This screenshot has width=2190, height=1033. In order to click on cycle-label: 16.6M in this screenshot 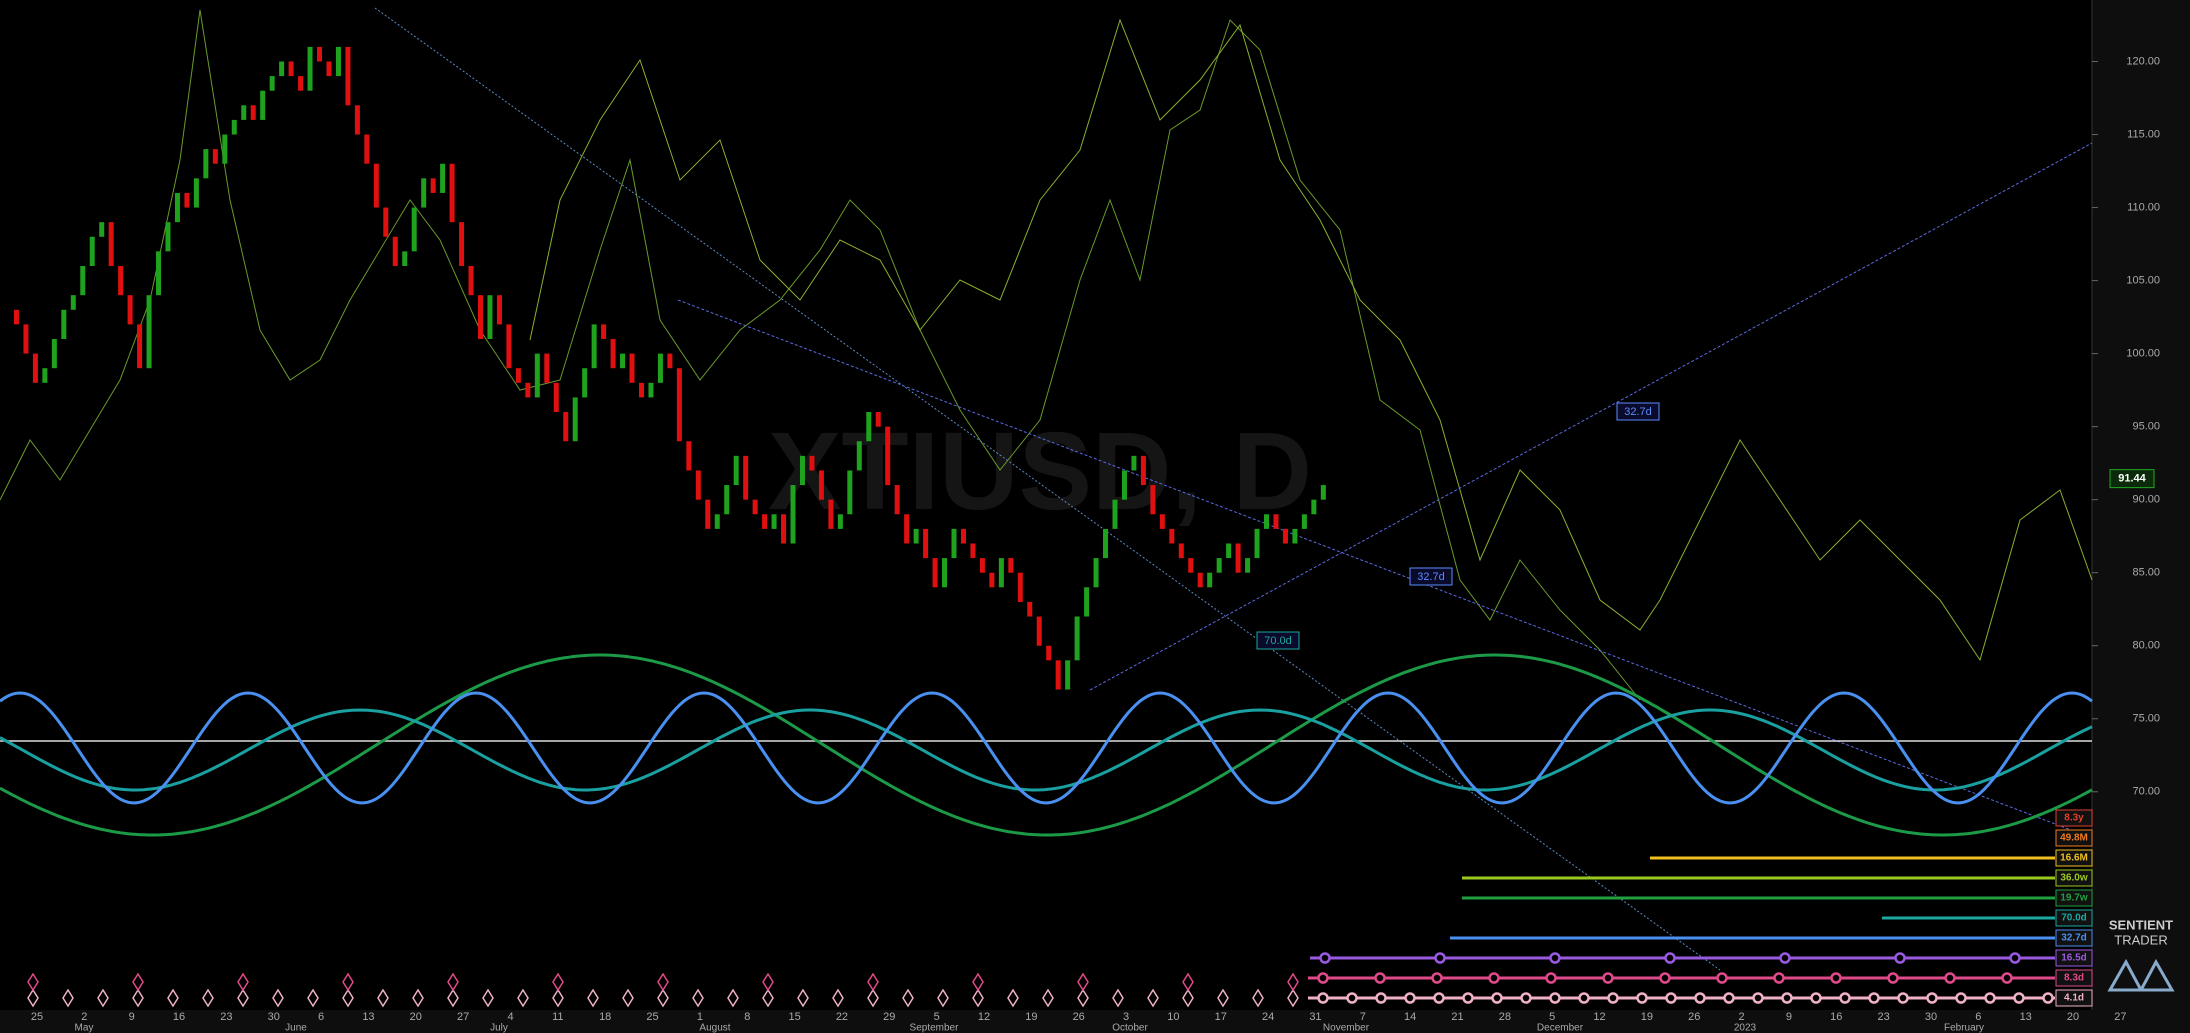, I will do `click(2074, 858)`.